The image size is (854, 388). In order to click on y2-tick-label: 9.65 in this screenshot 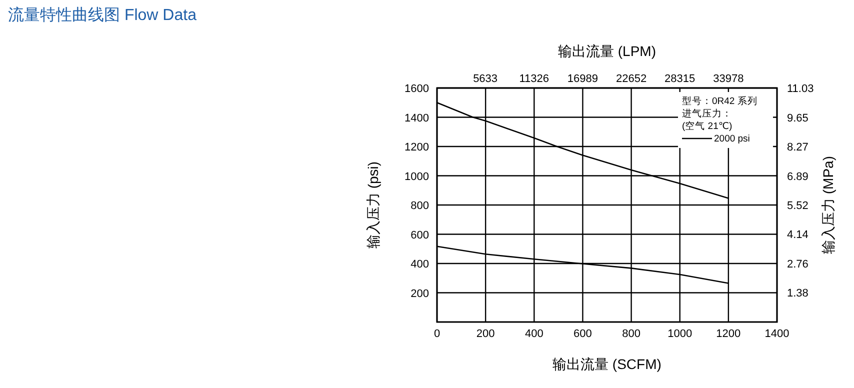, I will do `click(797, 118)`.